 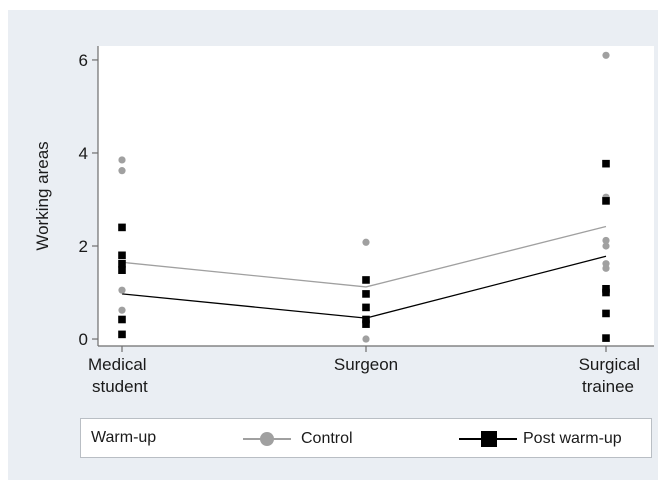 I want to click on y-tick-label: 4, so click(x=83, y=153).